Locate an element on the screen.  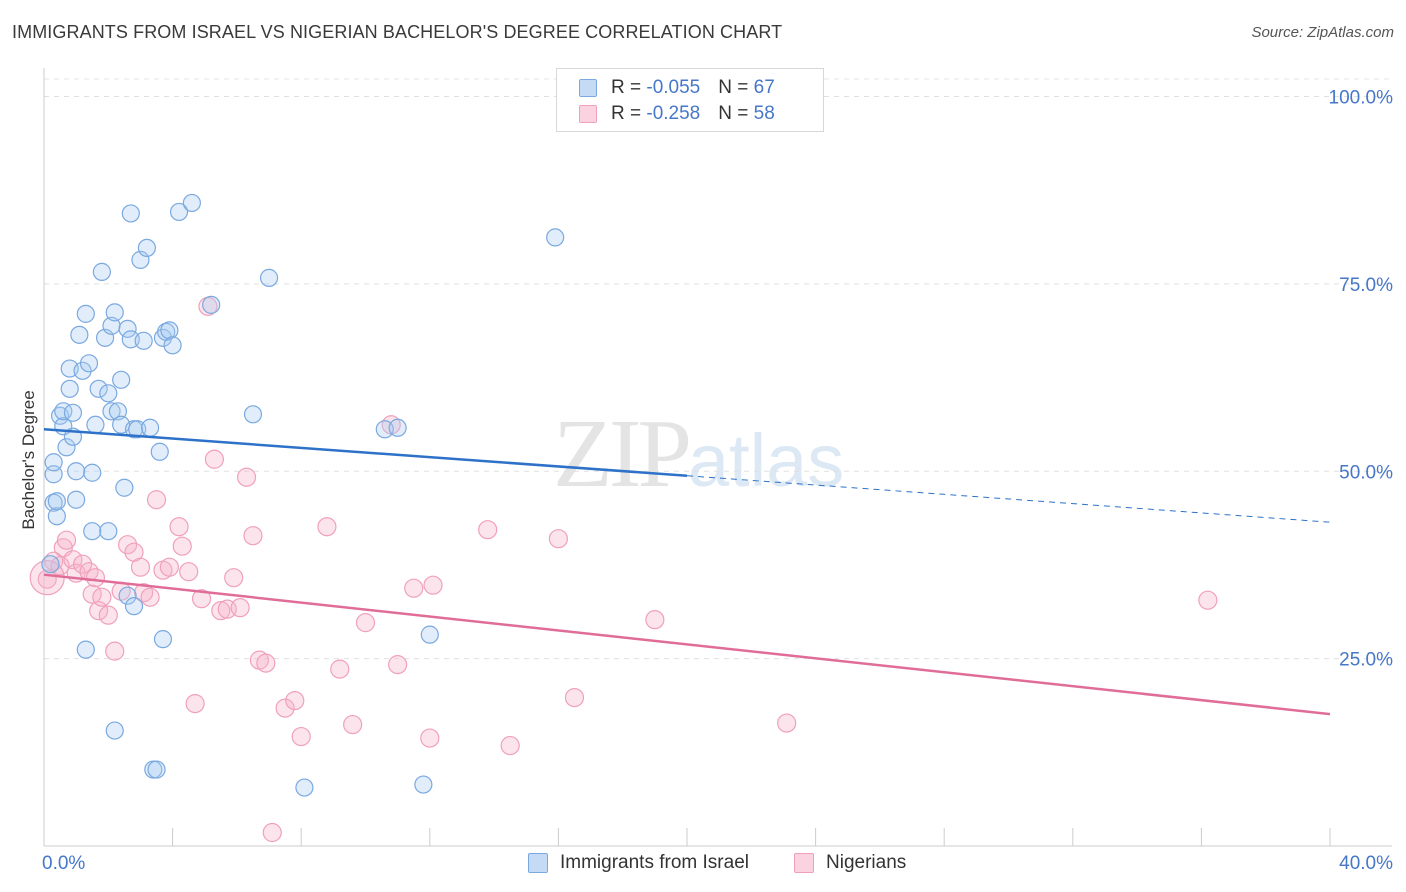
legend-r-value-israel: -0.055 is located at coordinates (673, 87).